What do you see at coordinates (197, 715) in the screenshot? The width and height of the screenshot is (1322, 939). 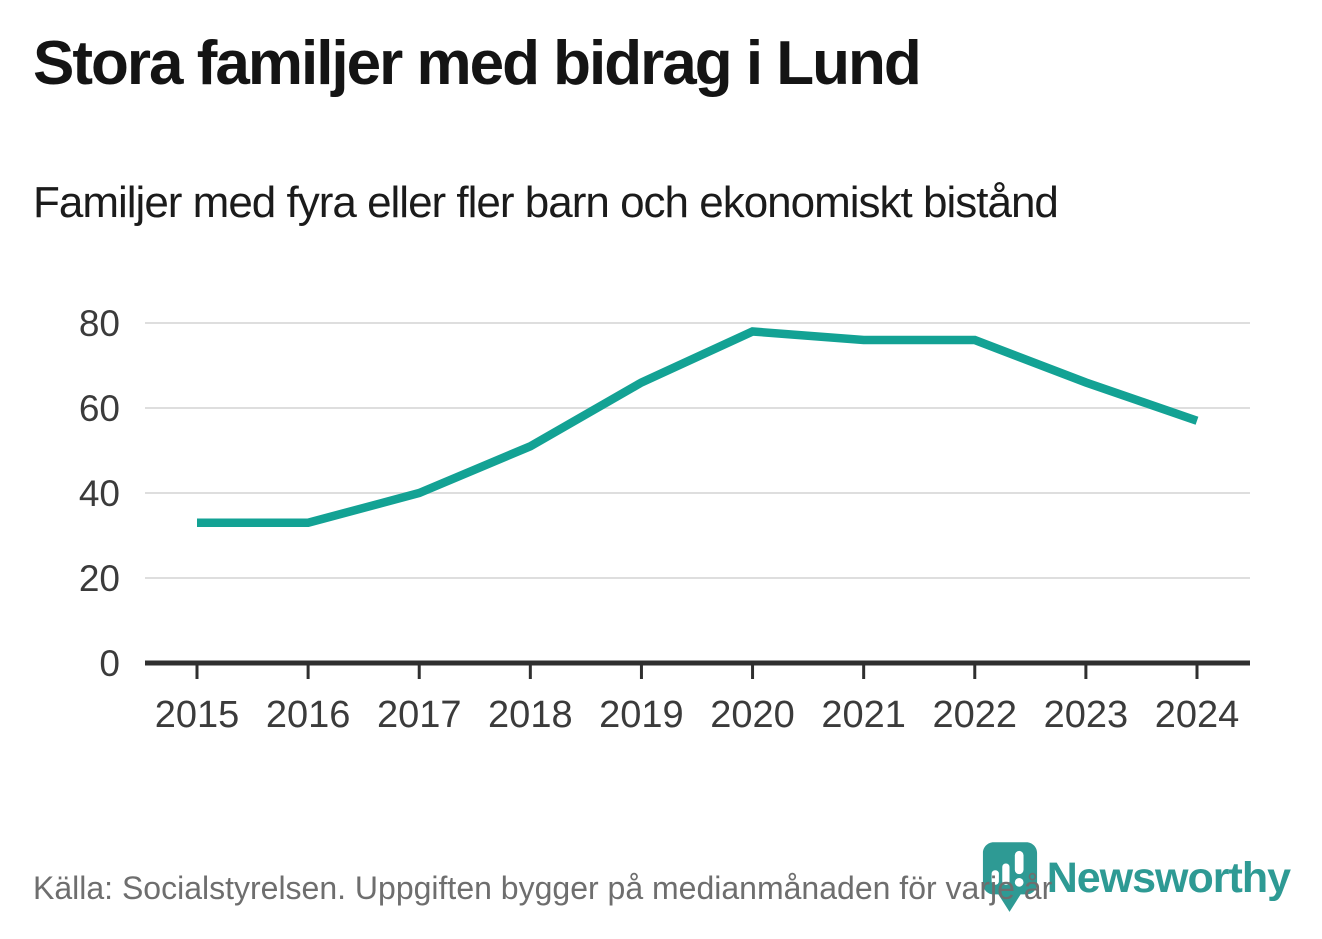 I see `x-tick-label: 2015` at bounding box center [197, 715].